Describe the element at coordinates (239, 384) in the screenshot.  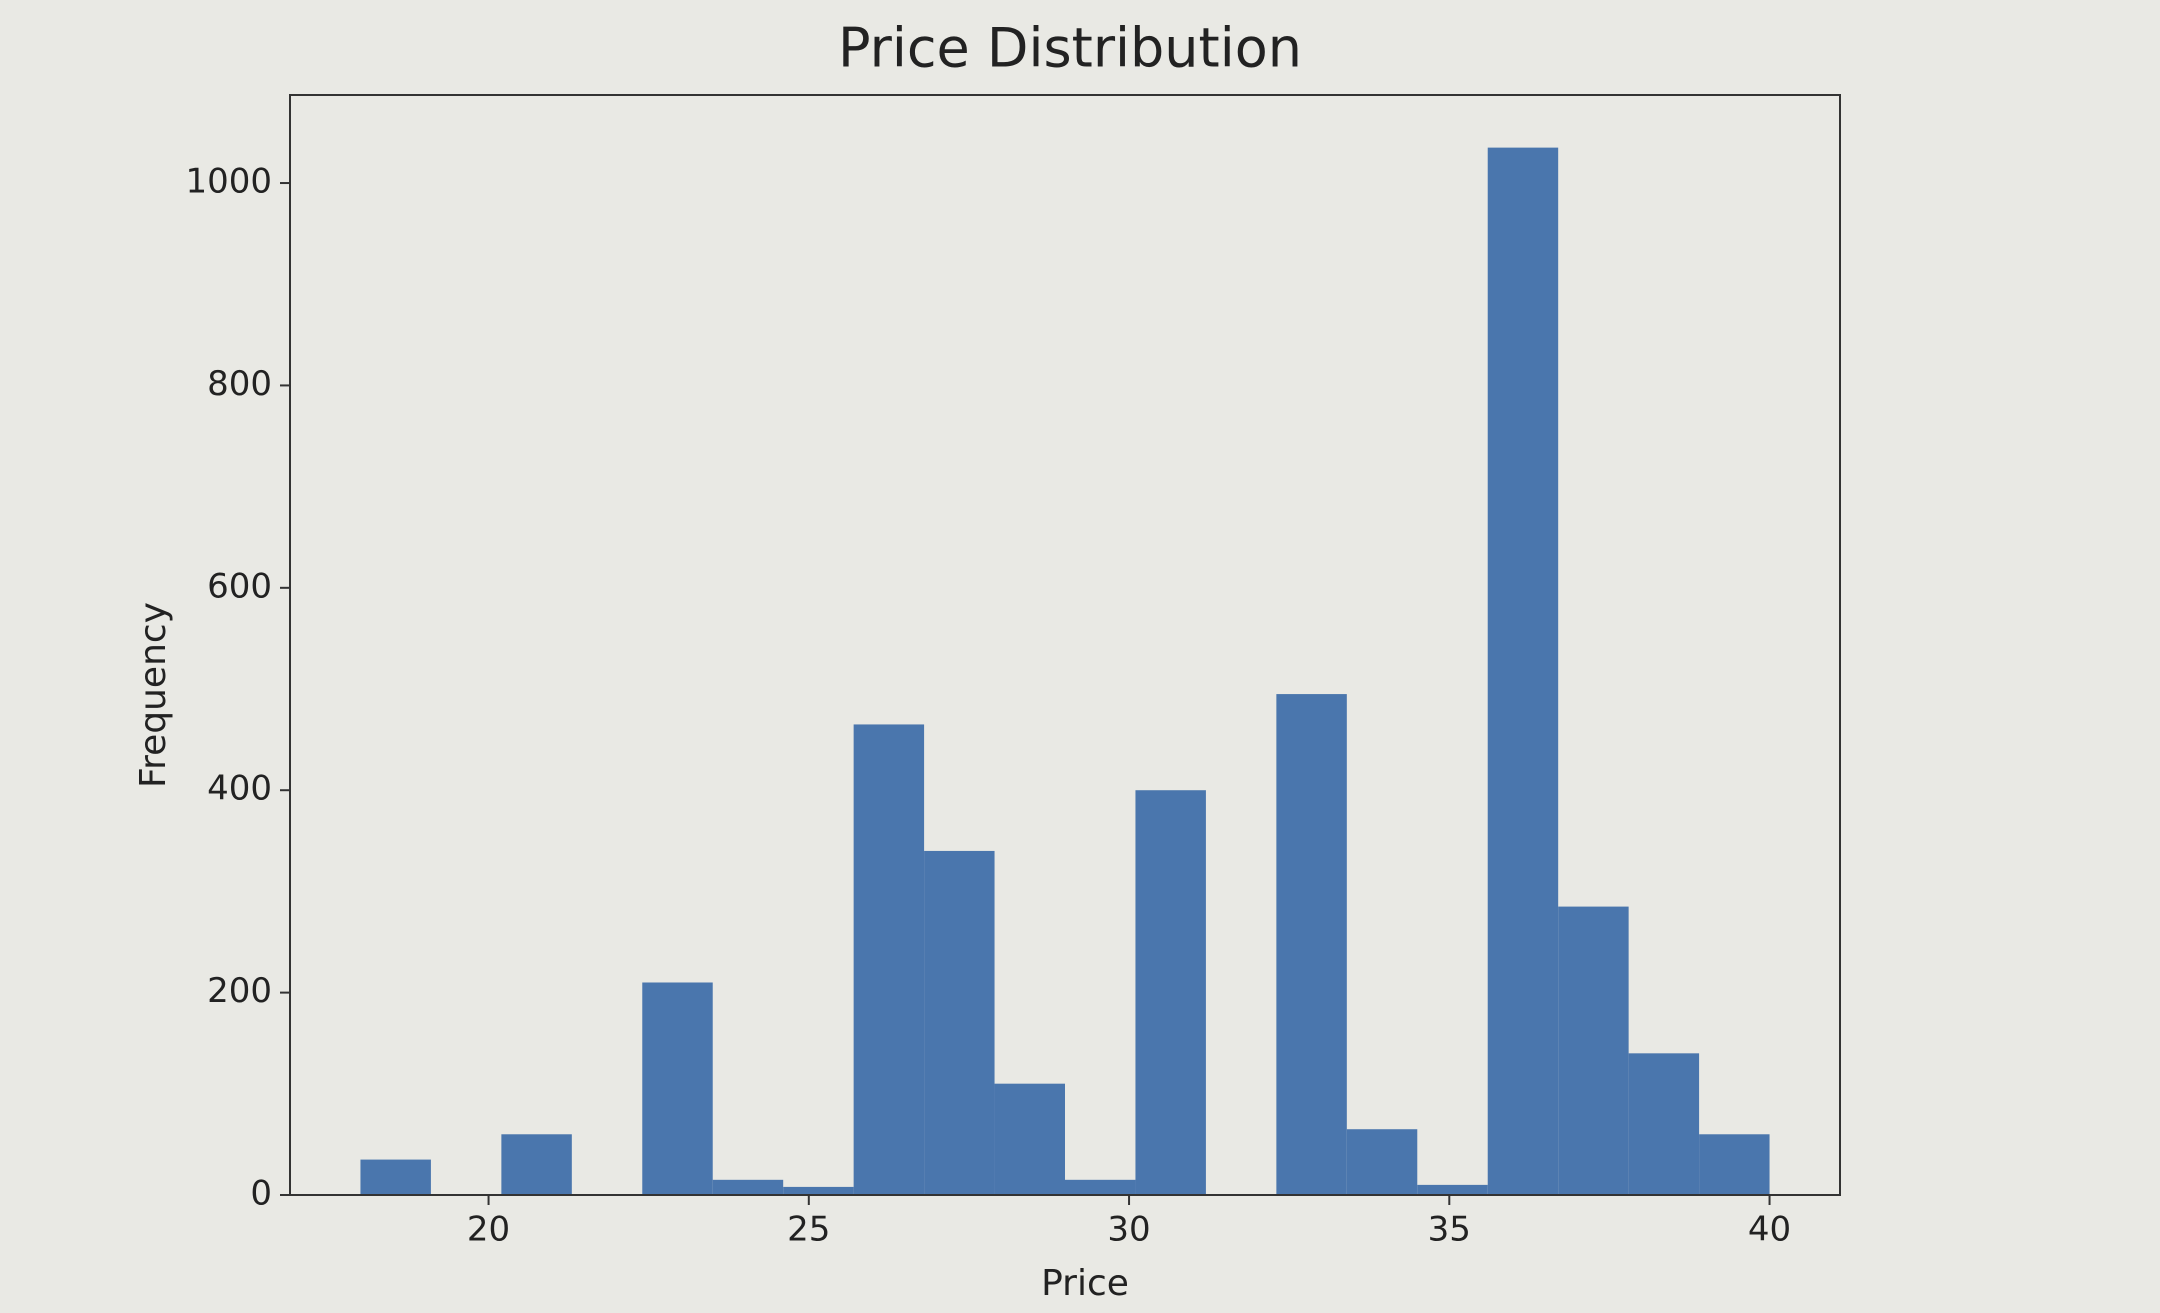
I see `y-tick-label: 800` at that location.